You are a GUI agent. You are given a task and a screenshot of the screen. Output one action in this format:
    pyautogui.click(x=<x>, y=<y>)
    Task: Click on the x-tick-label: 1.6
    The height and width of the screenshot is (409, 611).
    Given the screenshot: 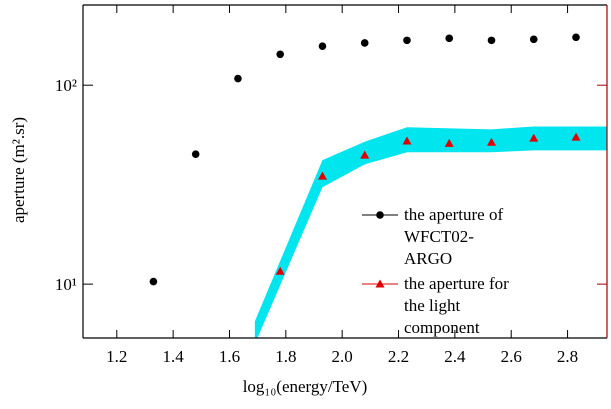 What is the action you would take?
    pyautogui.click(x=229, y=356)
    